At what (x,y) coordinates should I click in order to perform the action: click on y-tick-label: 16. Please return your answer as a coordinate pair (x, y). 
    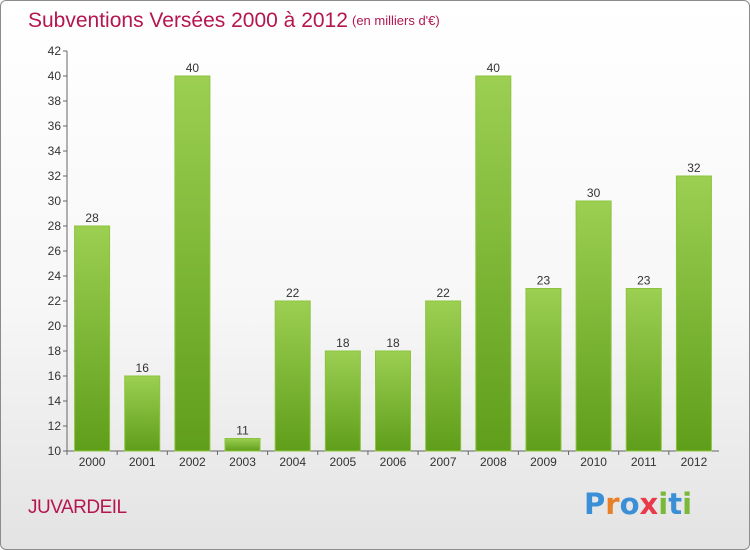
    Looking at the image, I should click on (55, 376).